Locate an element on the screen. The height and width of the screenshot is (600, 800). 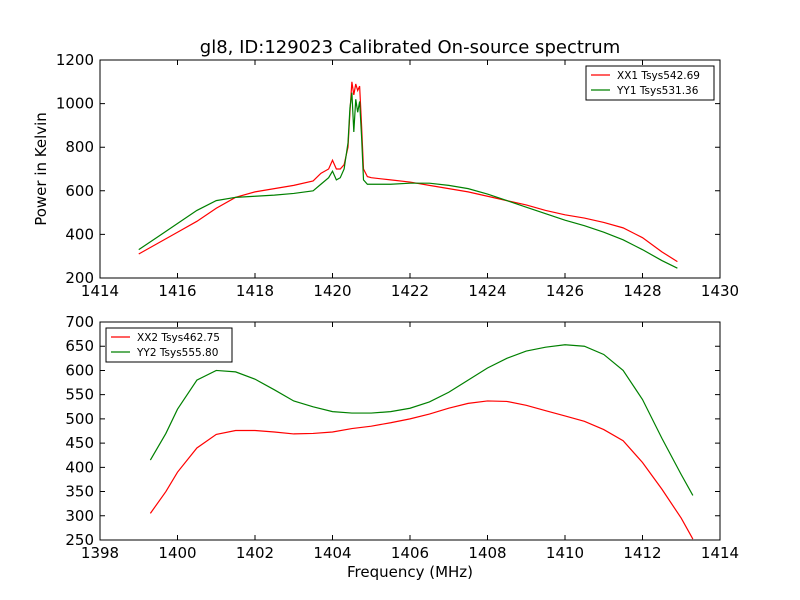
legend: XX1 Tsys542.69 YY1 Tsys531.36 is located at coordinates (650, 83).